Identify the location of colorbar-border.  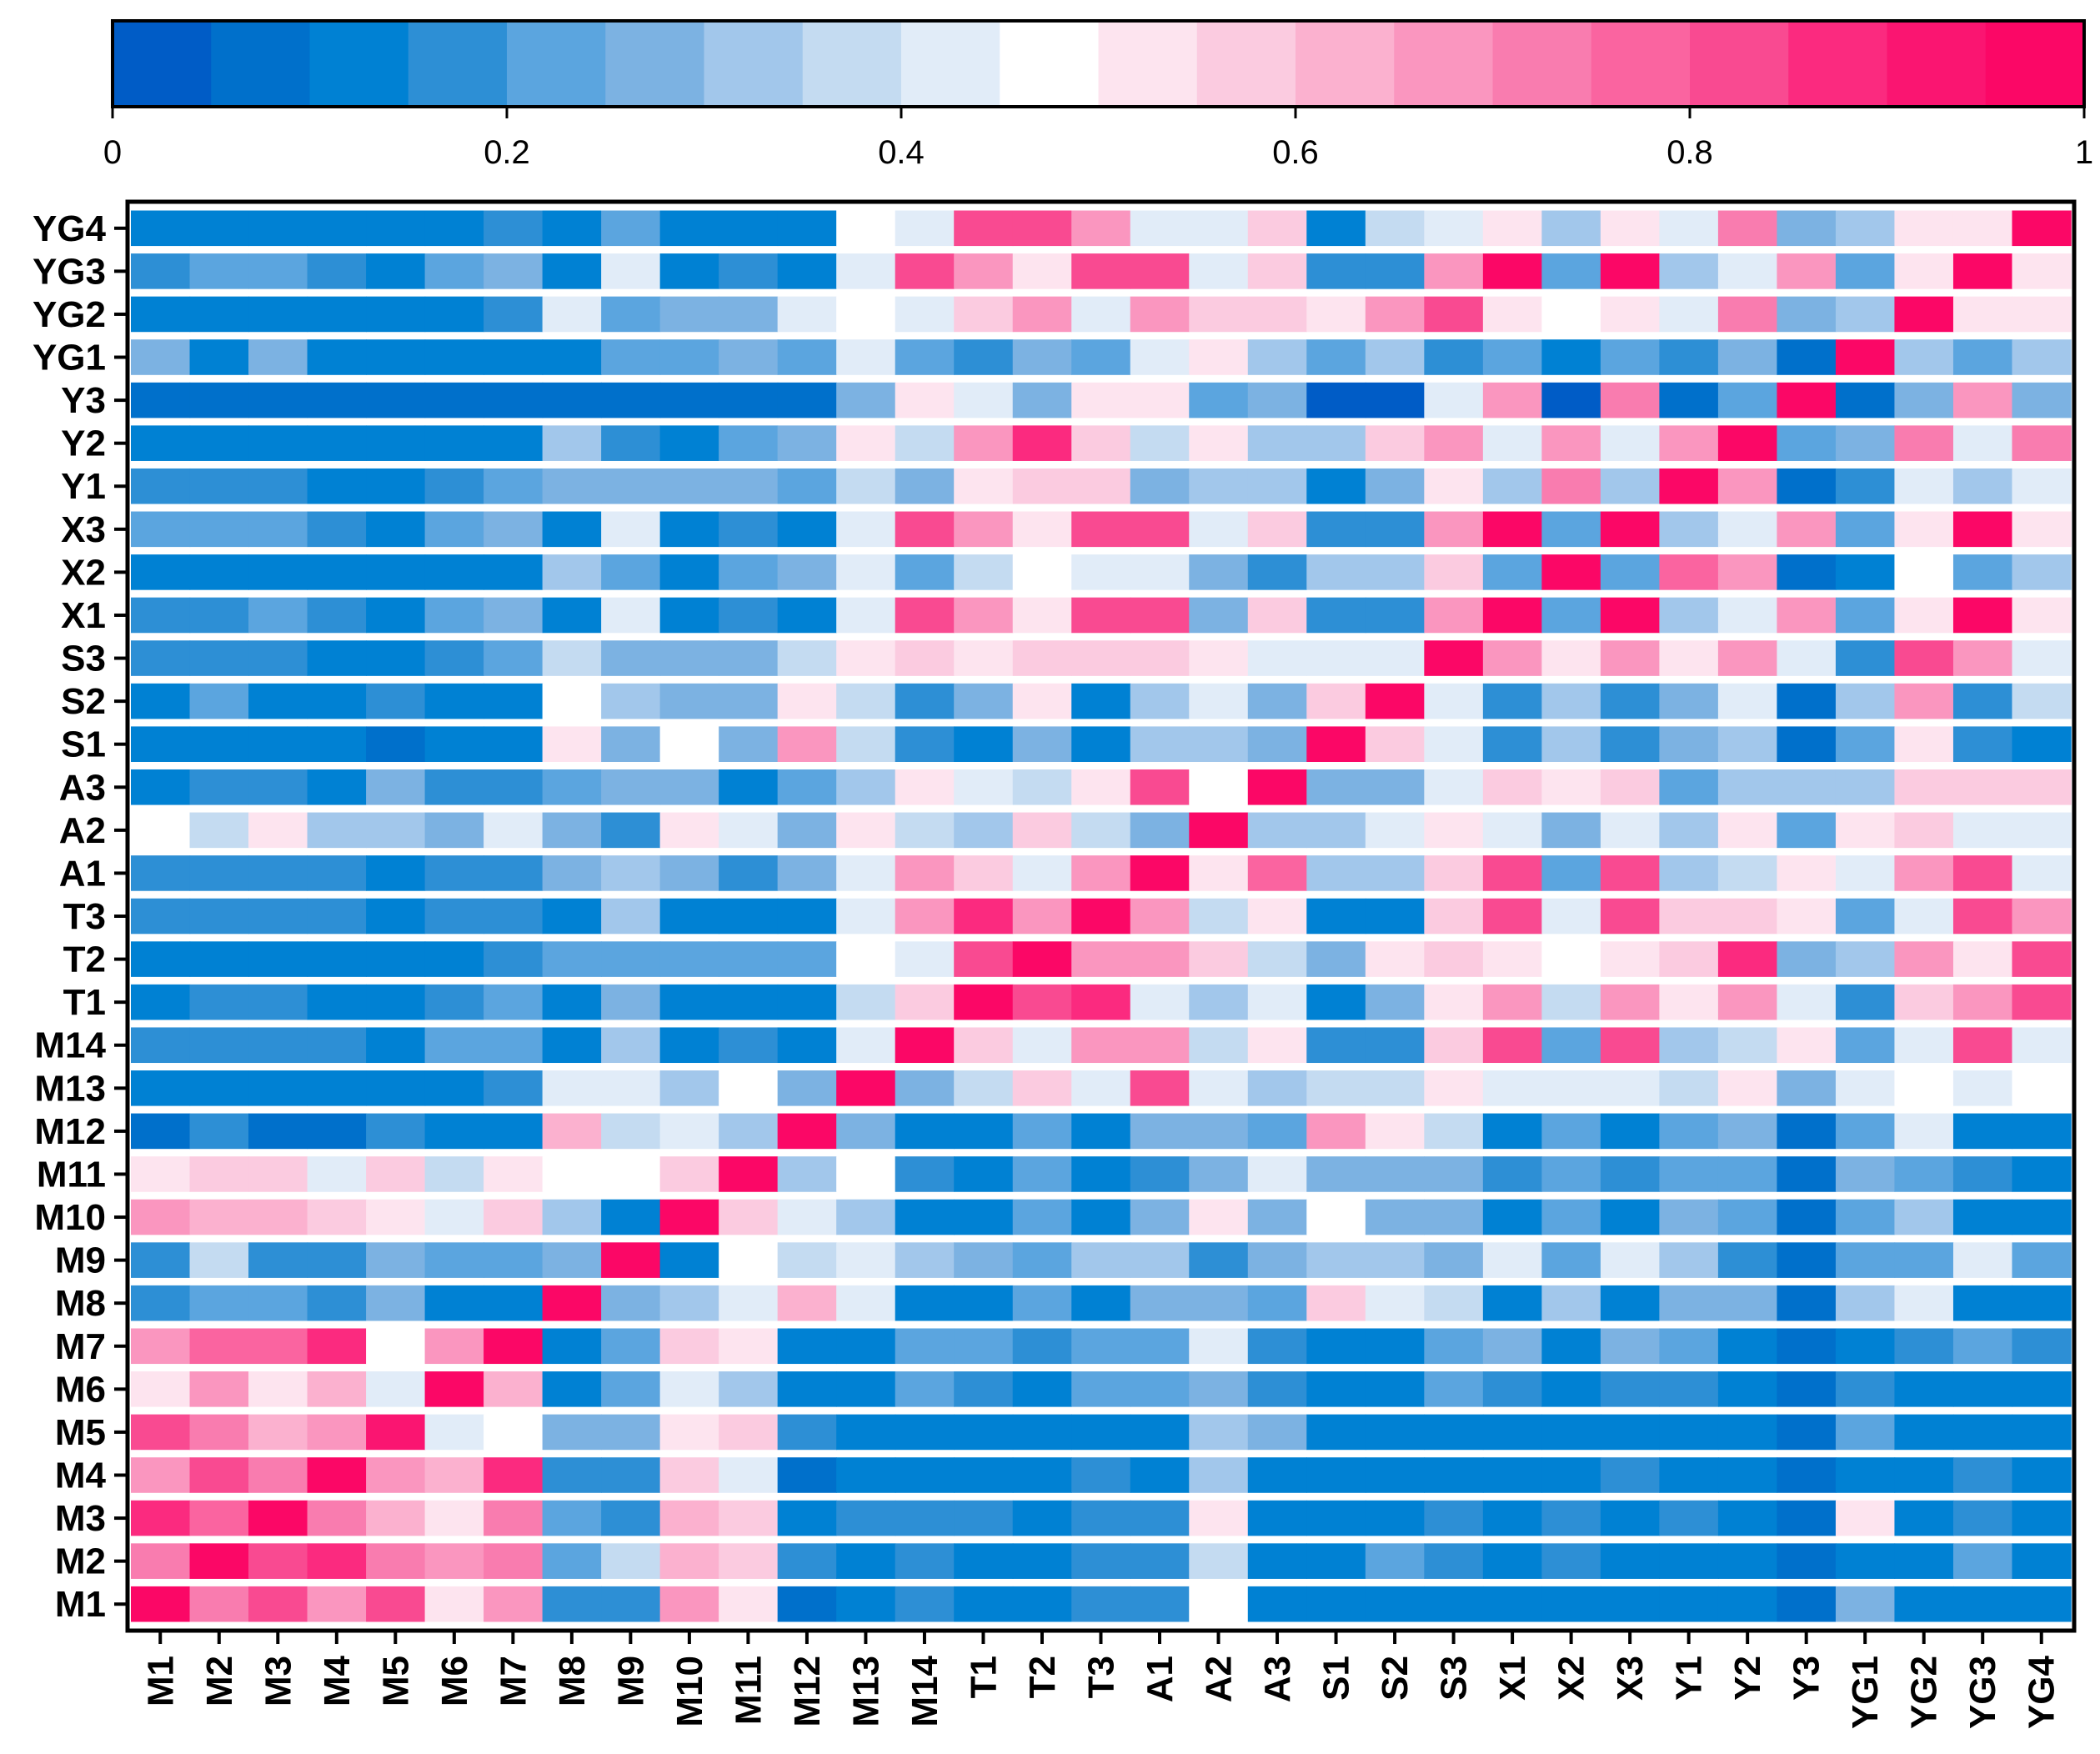
(1098, 64).